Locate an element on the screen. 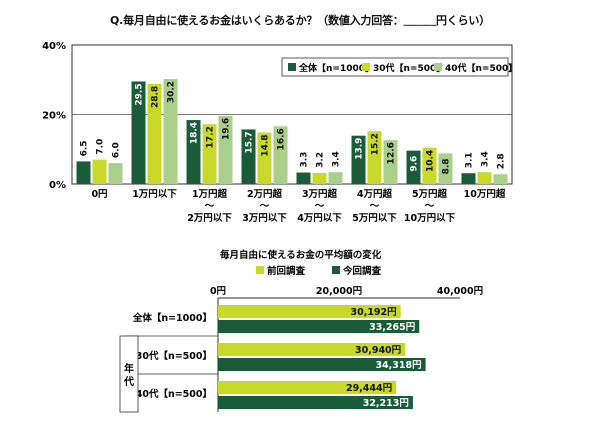 This screenshot has width=600, height=448. y-tick-label: 20% is located at coordinates (54, 116).